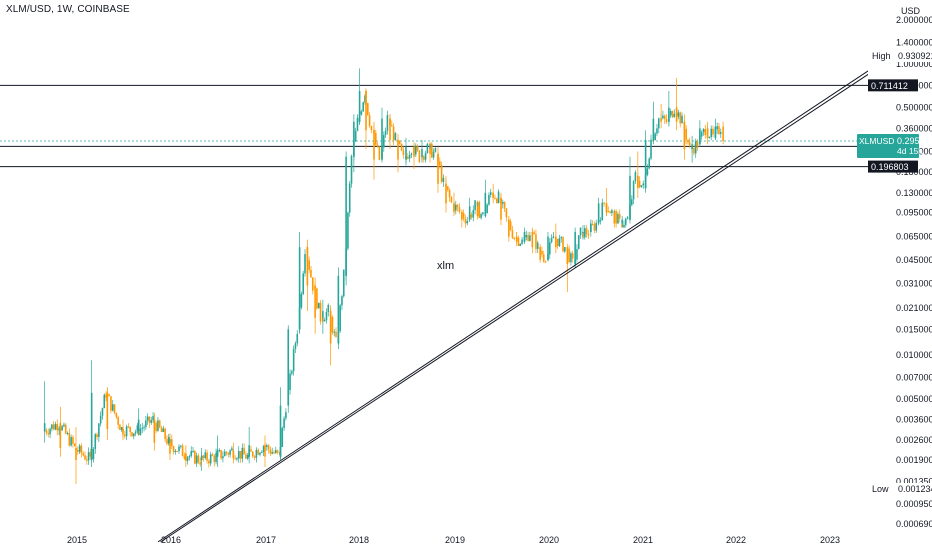 The height and width of the screenshot is (550, 932). I want to click on annotation-xlm: xlm, so click(445, 266).